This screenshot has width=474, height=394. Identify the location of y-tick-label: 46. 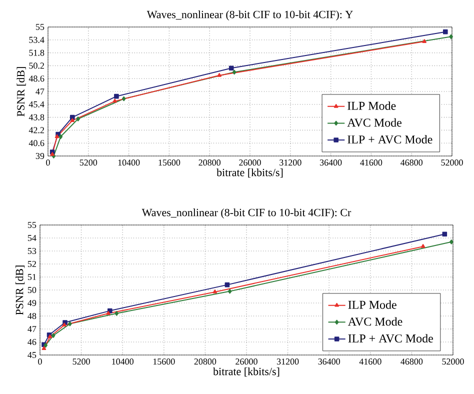
(32, 342).